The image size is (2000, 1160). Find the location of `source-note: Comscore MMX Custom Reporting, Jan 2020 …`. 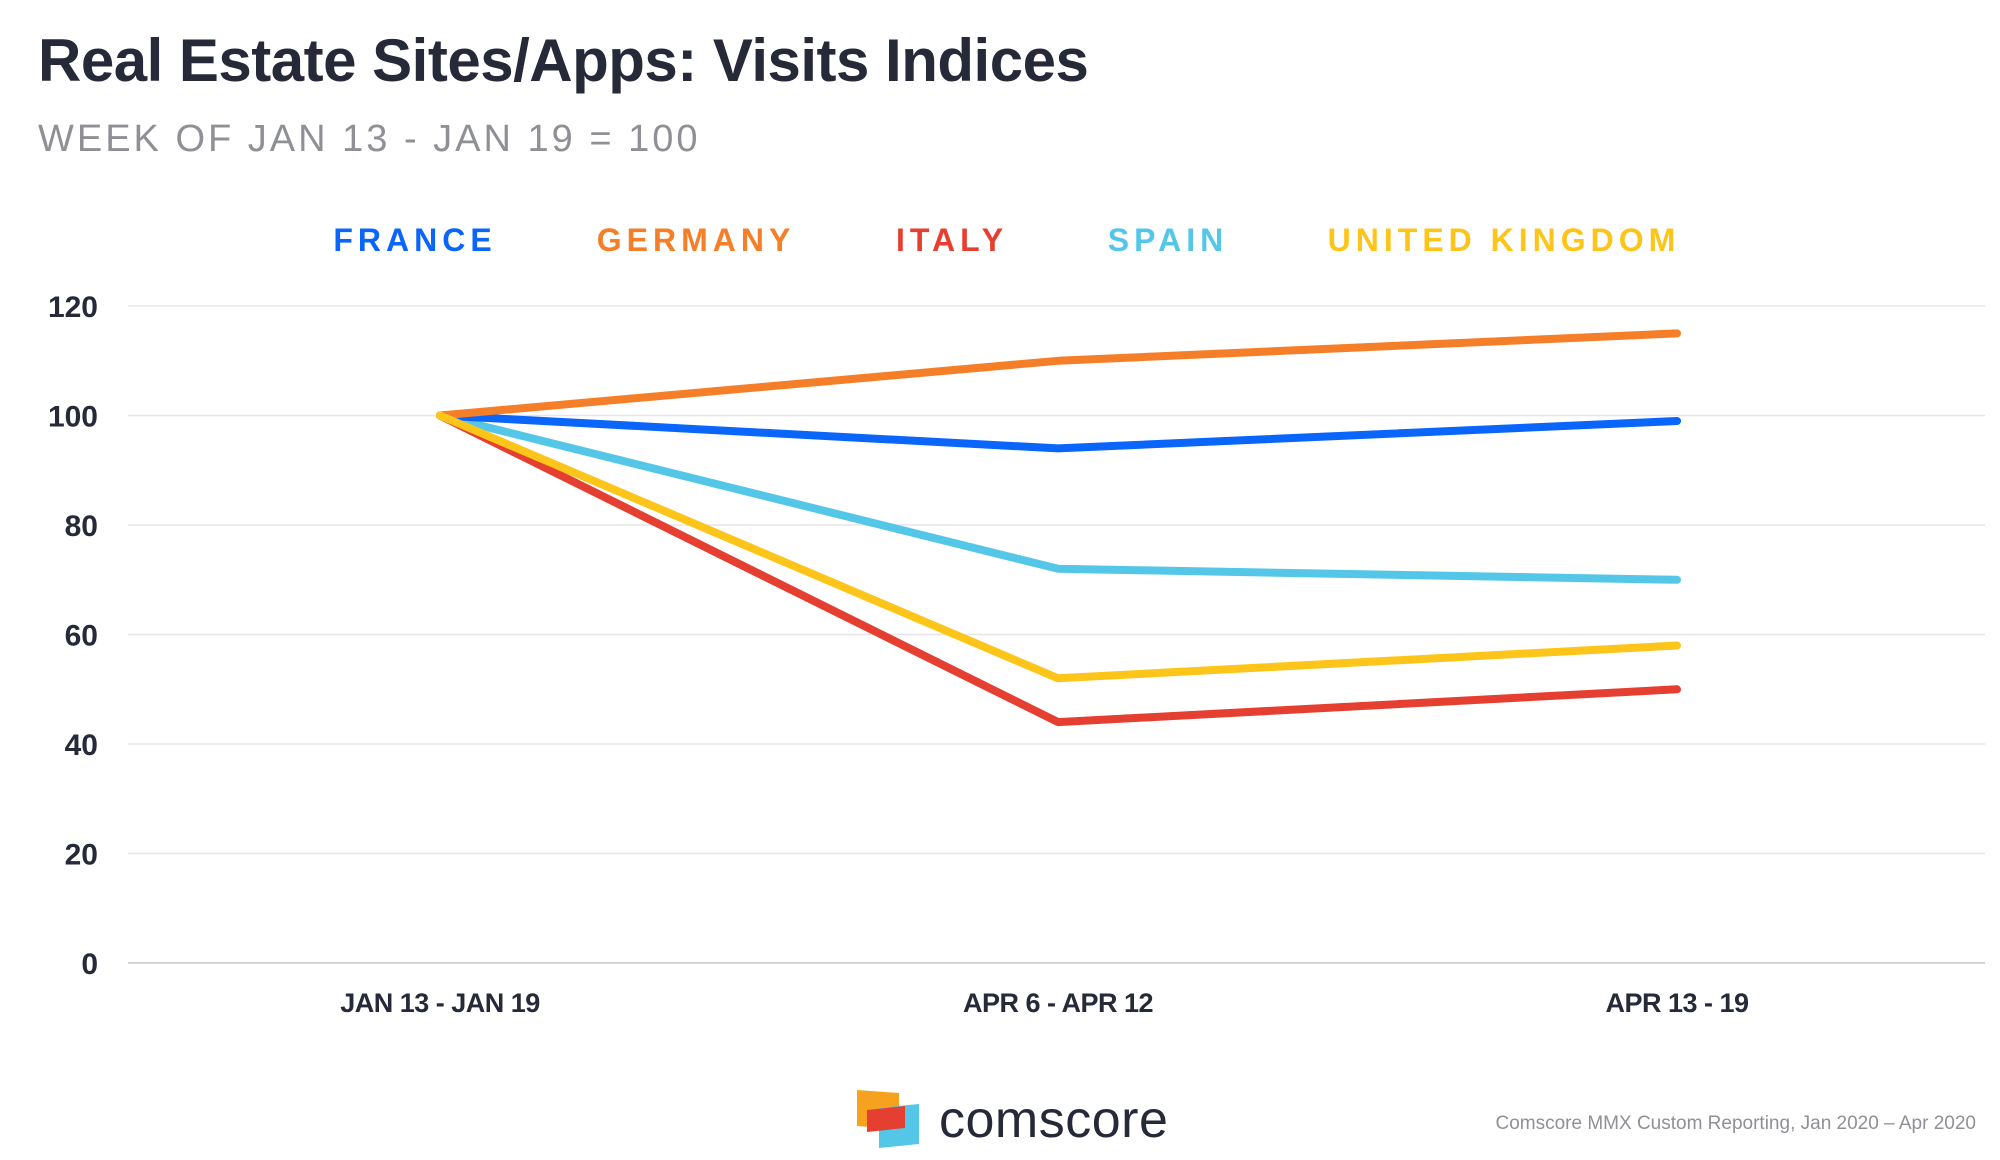

source-note: Comscore MMX Custom Reporting, Jan 2020 … is located at coordinates (1735, 1123).